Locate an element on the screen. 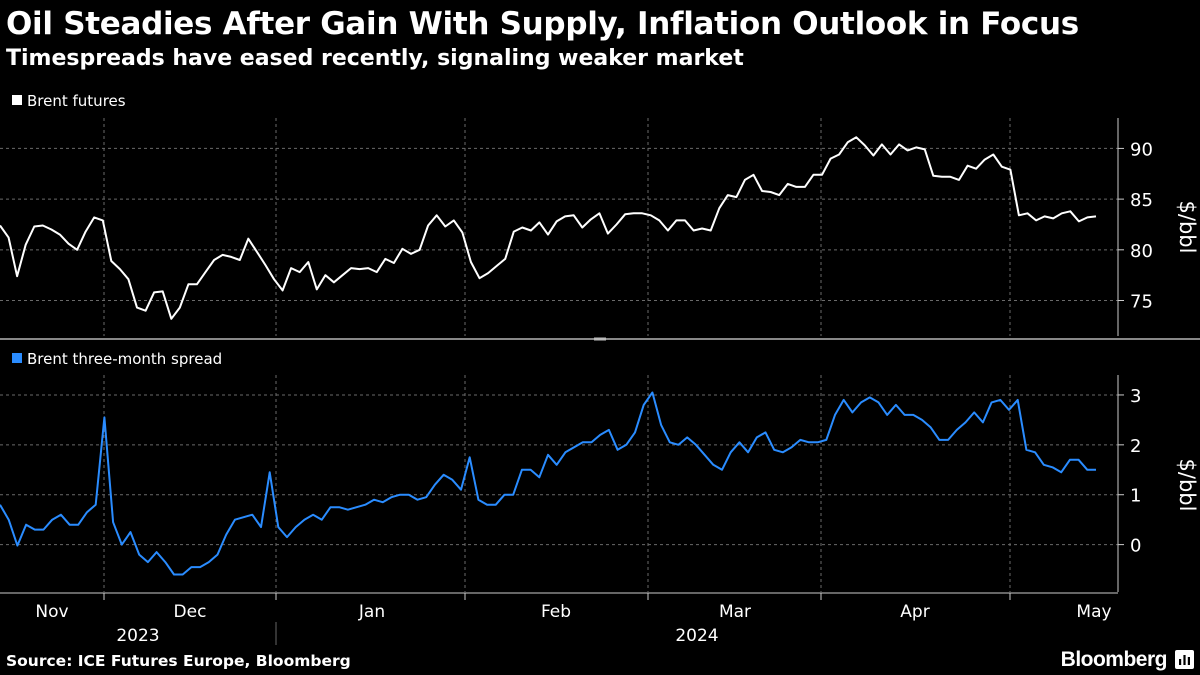 The width and height of the screenshot is (1200, 675). x-tick-label-may: May is located at coordinates (1093, 612).